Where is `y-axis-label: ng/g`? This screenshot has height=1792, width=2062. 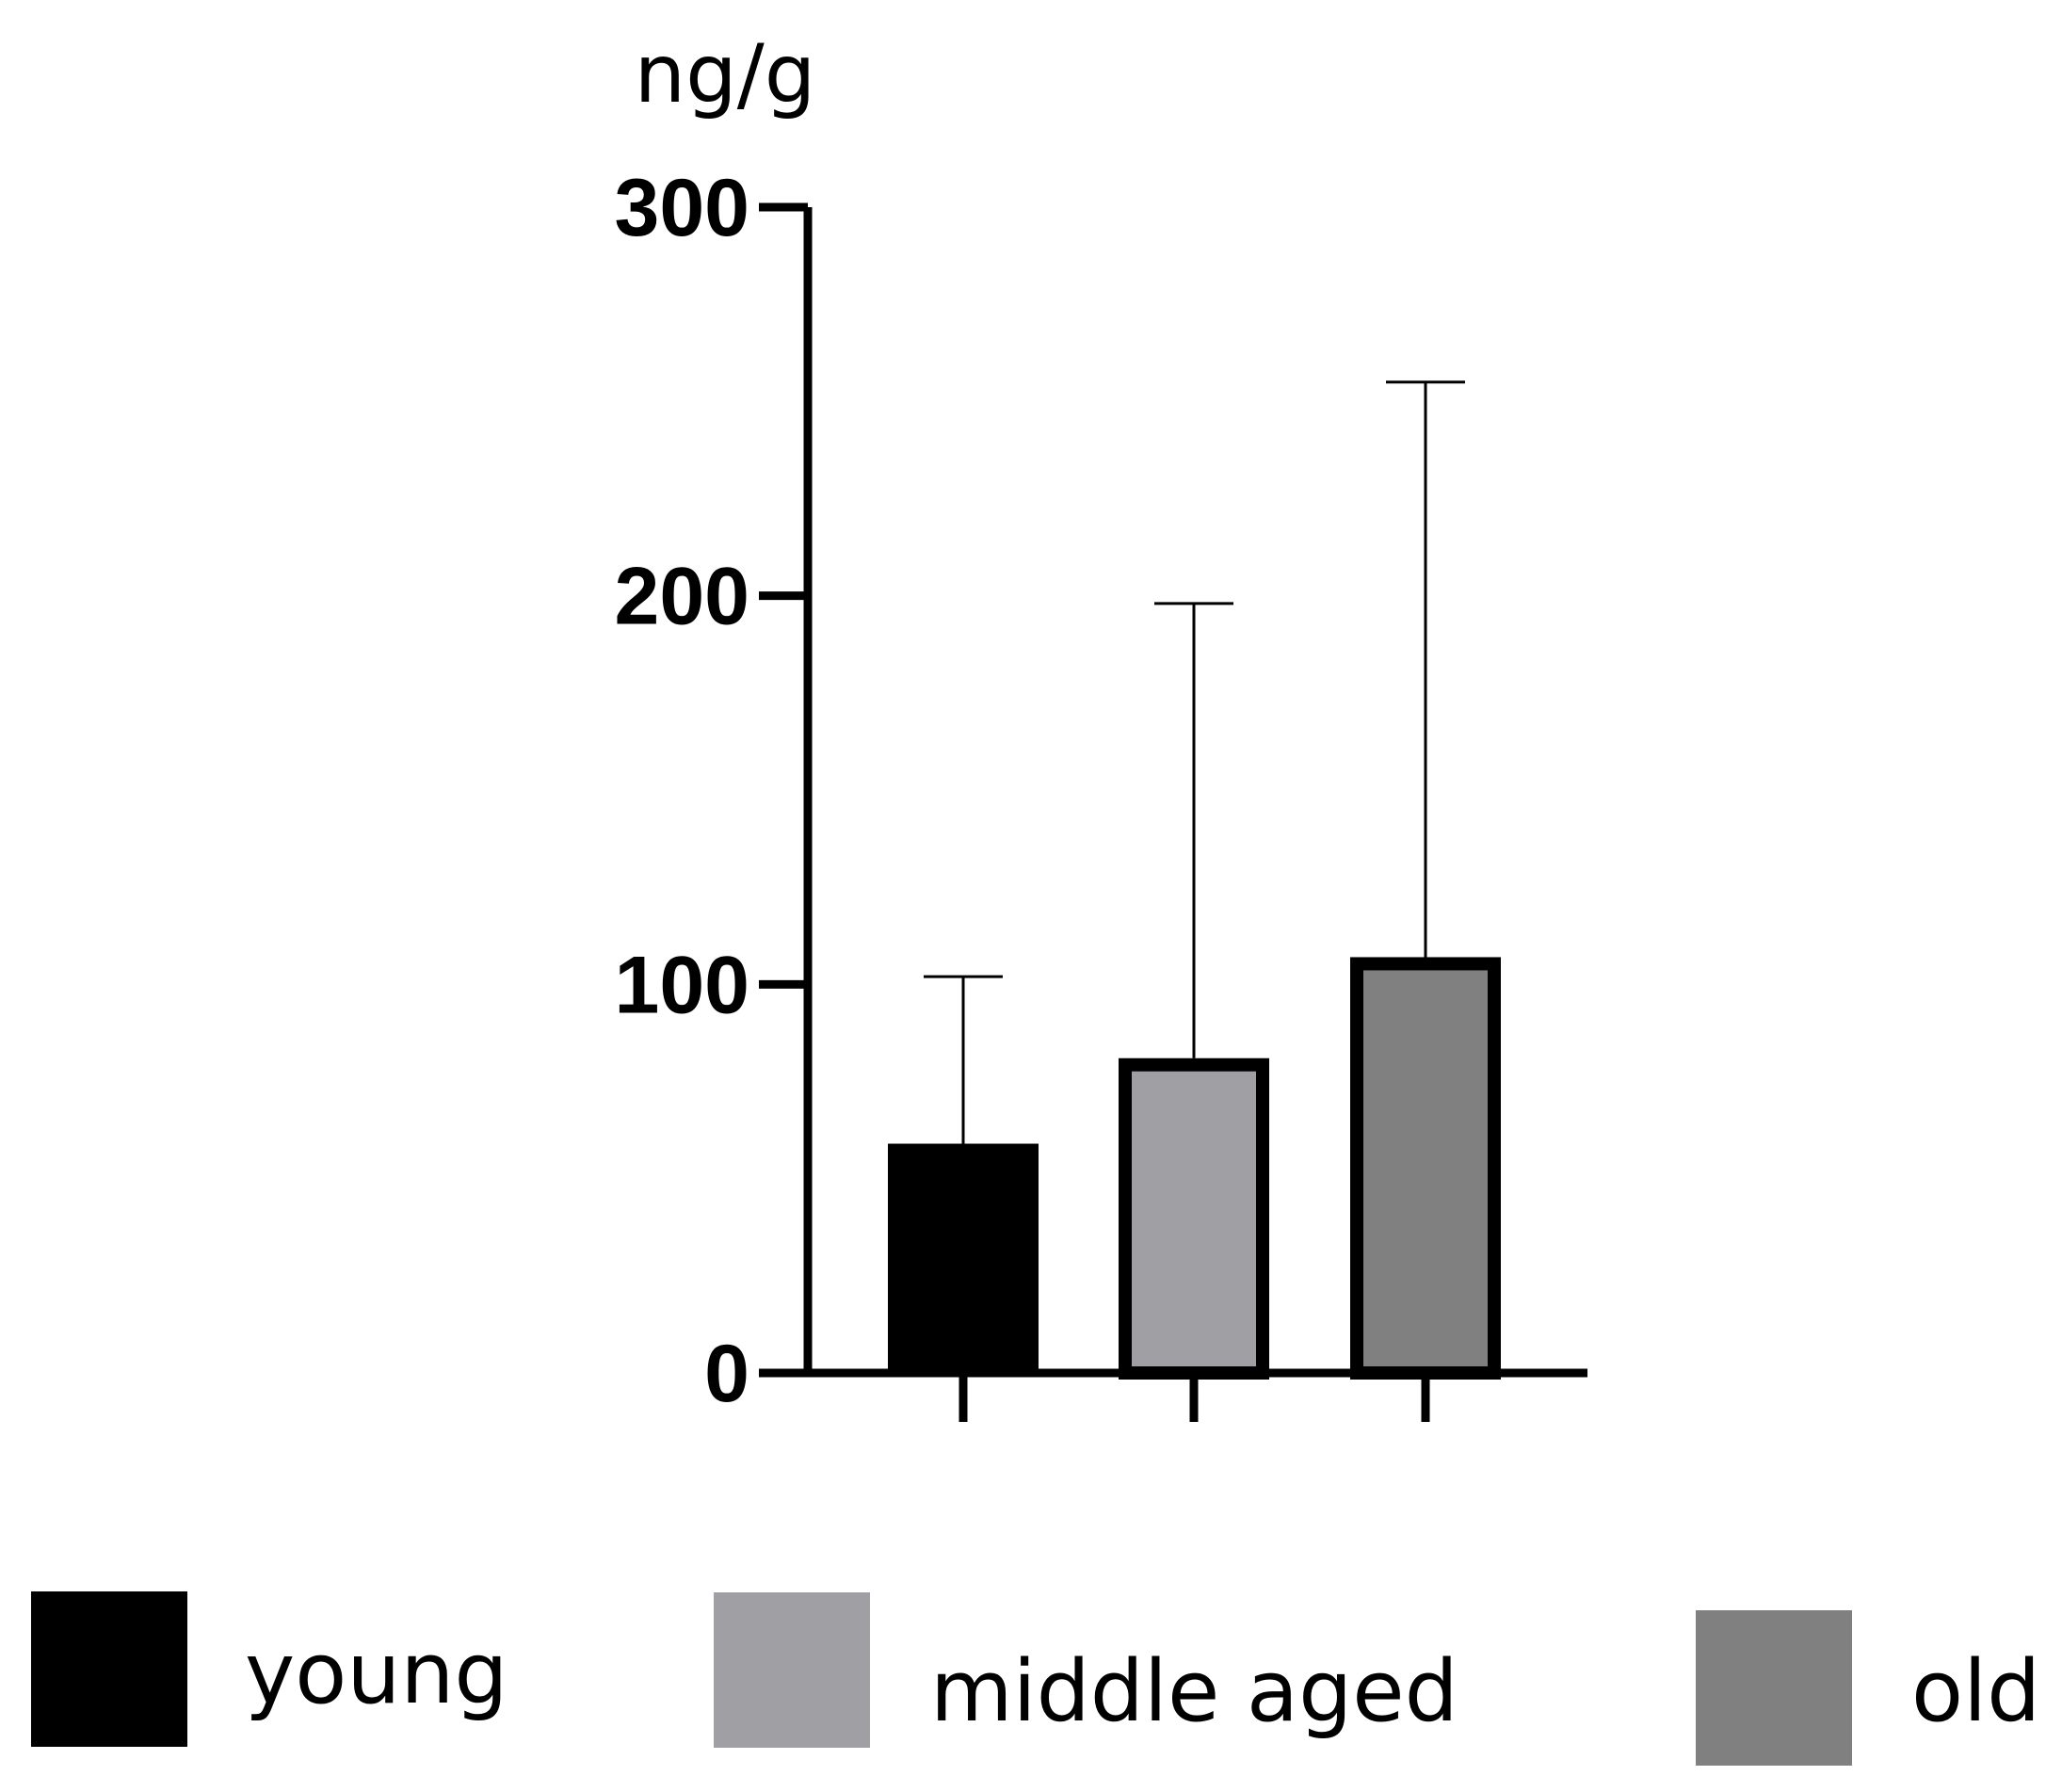 y-axis-label: ng/g is located at coordinates (726, 74).